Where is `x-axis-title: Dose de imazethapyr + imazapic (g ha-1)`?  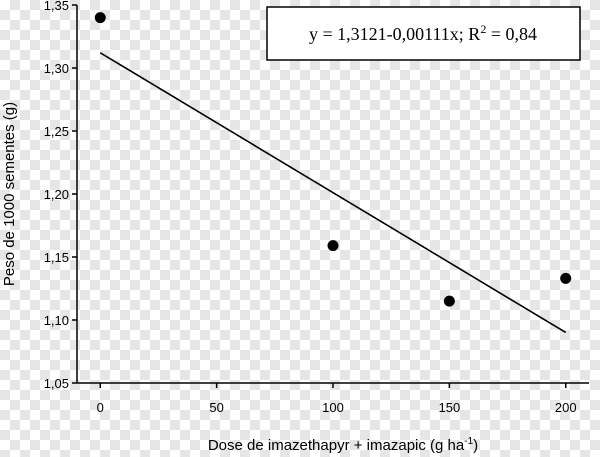
x-axis-title: Dose de imazethapyr + imazapic (g ha-1) is located at coordinates (343, 445).